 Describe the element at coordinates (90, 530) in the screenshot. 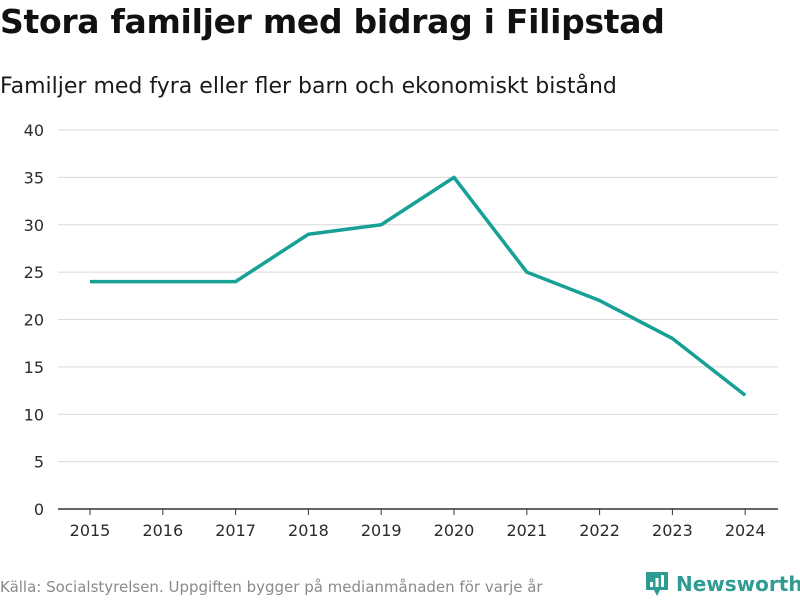

I see `x-tick-label: 2015` at that location.